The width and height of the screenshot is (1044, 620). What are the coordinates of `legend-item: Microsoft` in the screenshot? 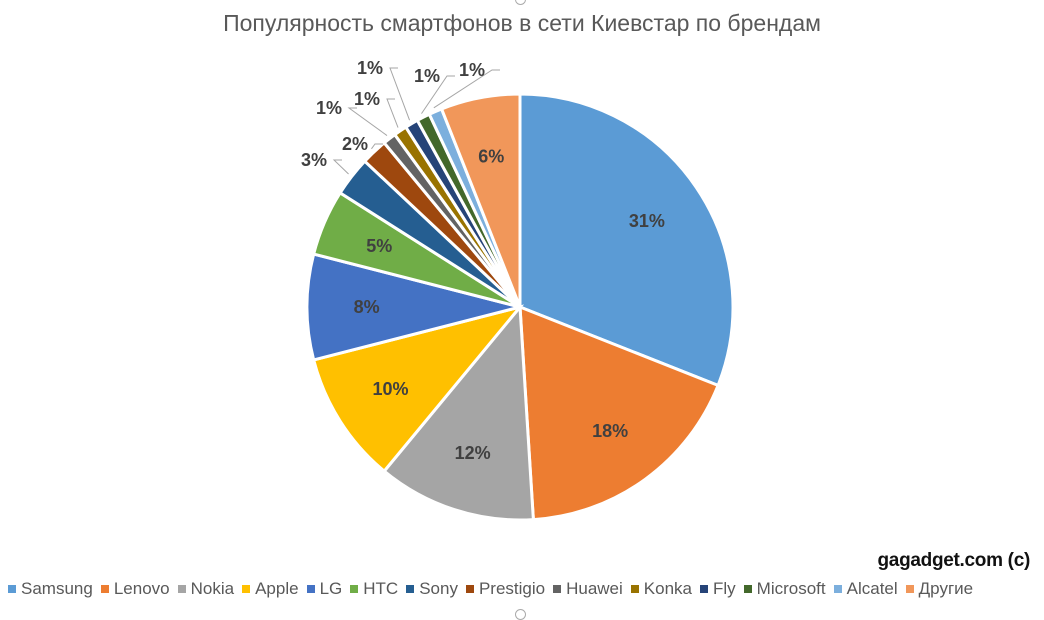 It's located at (784, 589).